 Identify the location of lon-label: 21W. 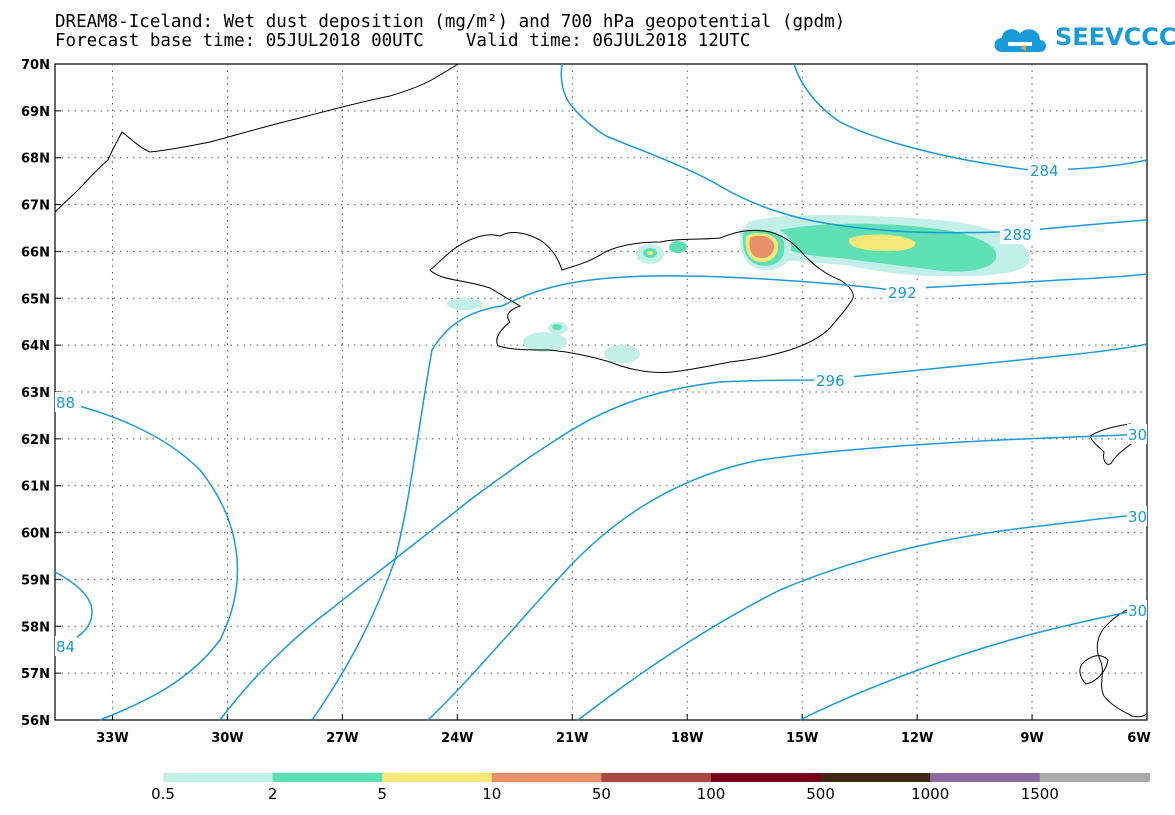
(572, 738).